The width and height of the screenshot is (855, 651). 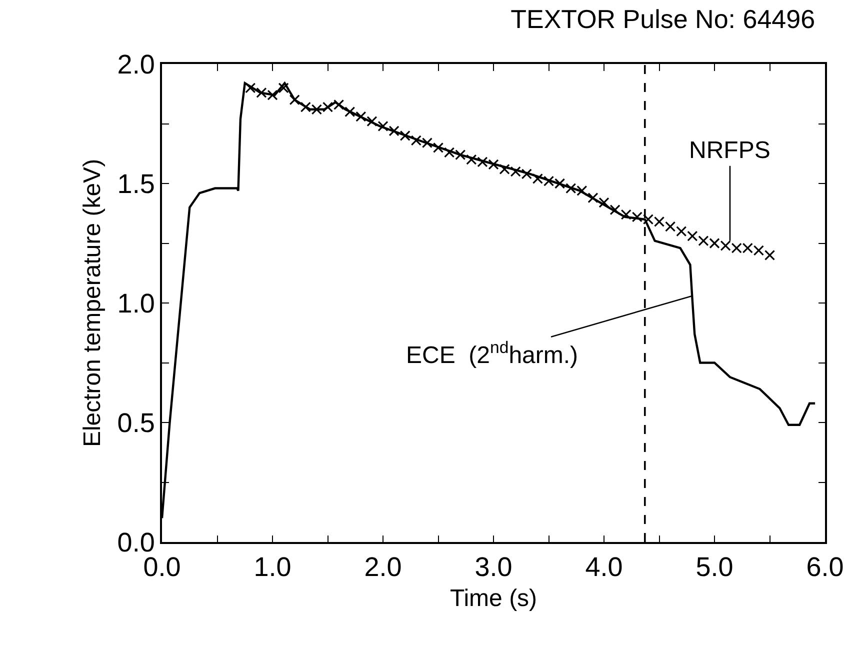 I want to click on chart-title: TEXTOR Pulse No: 64496, so click(x=663, y=19).